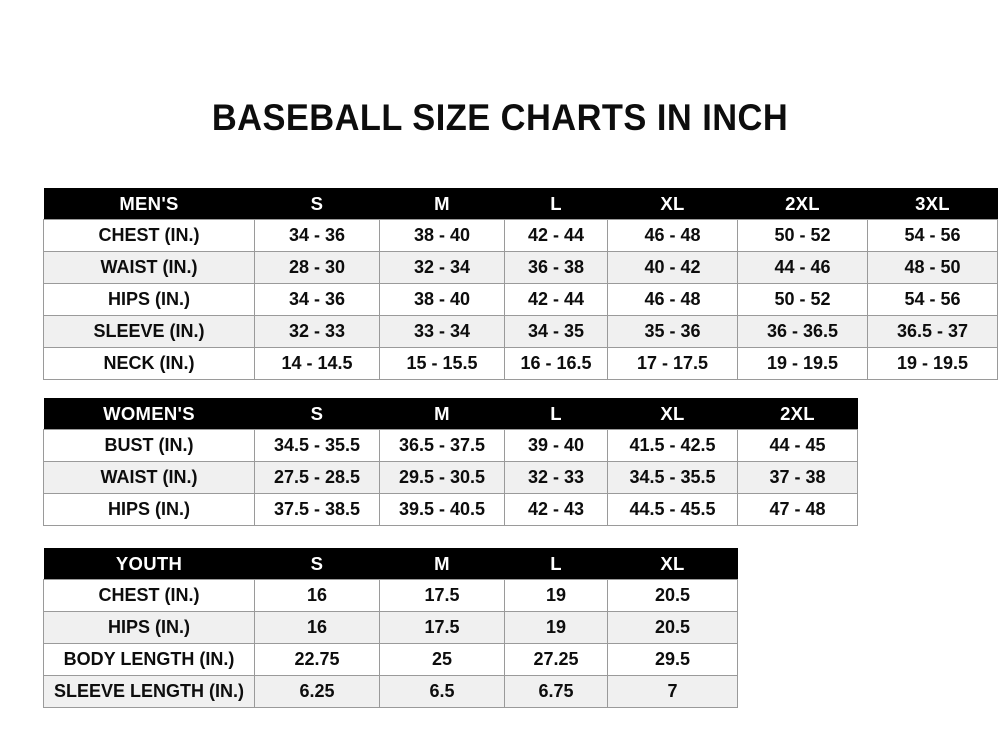  I want to click on table-row: CHEST (IN.) 16 17.5 19 20.5, so click(390, 595).